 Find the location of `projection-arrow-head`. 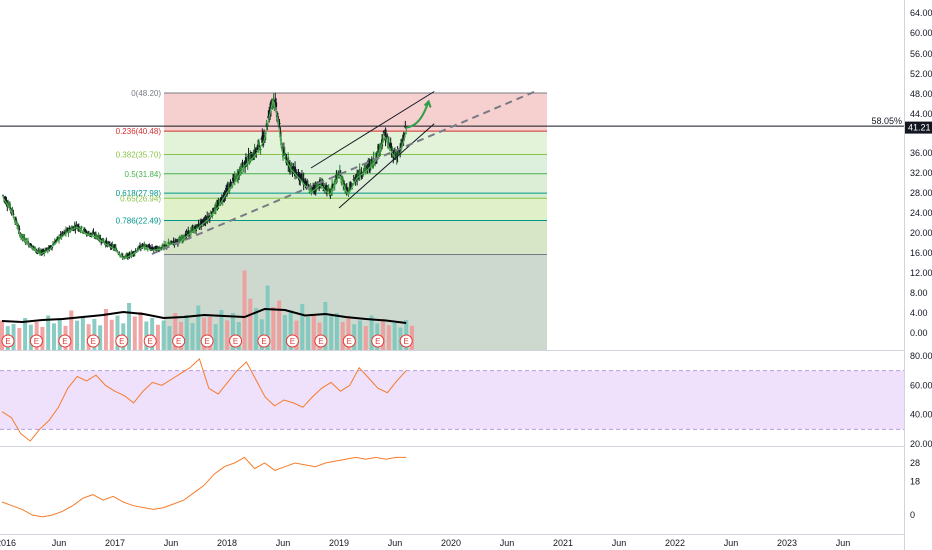

projection-arrow-head is located at coordinates (427, 103).